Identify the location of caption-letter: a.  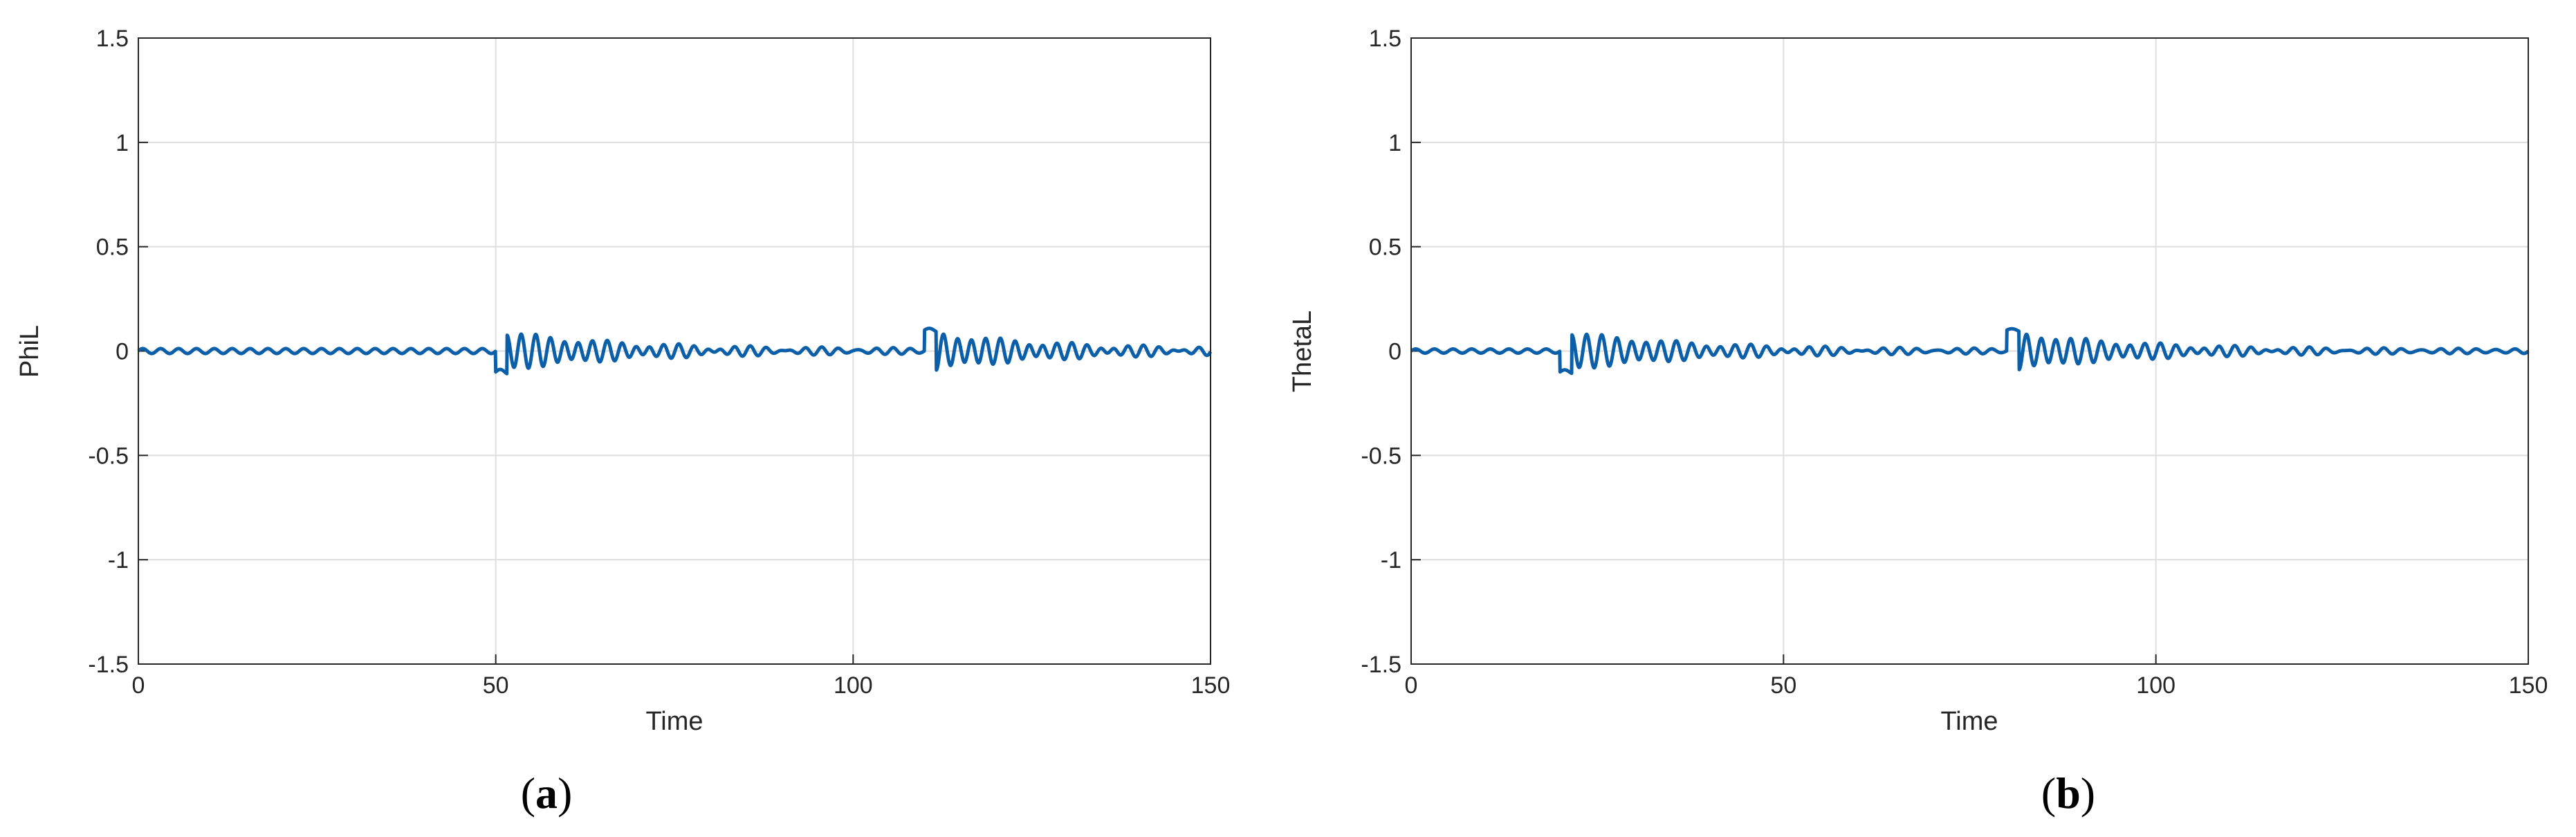
(546, 793).